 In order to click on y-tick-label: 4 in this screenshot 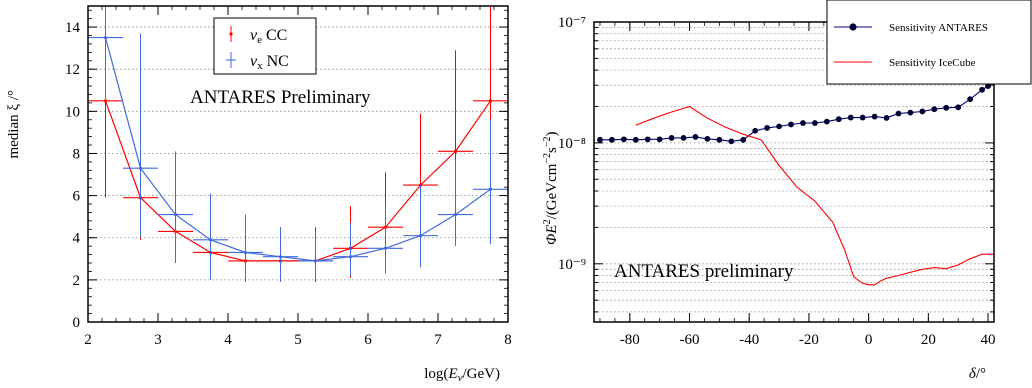, I will do `click(77, 239)`.